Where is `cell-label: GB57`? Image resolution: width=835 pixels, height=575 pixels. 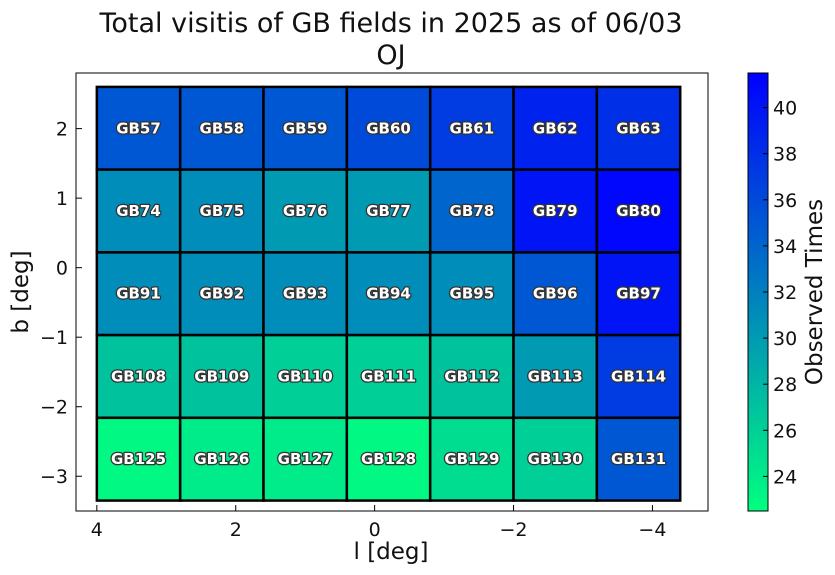 cell-label: GB57 is located at coordinates (138, 128).